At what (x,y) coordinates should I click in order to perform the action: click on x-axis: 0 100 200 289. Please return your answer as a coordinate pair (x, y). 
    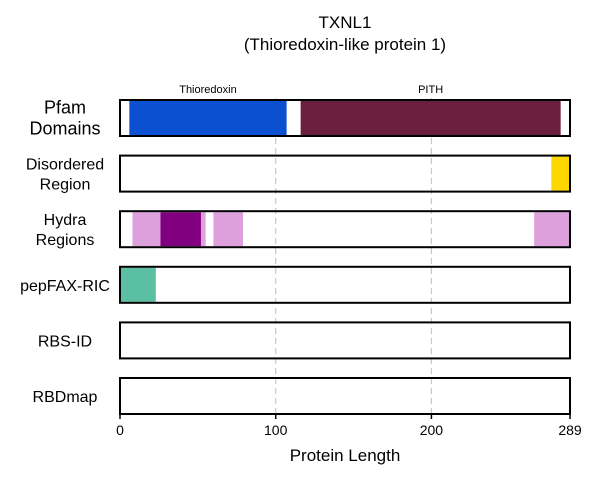
    Looking at the image, I should click on (349, 426).